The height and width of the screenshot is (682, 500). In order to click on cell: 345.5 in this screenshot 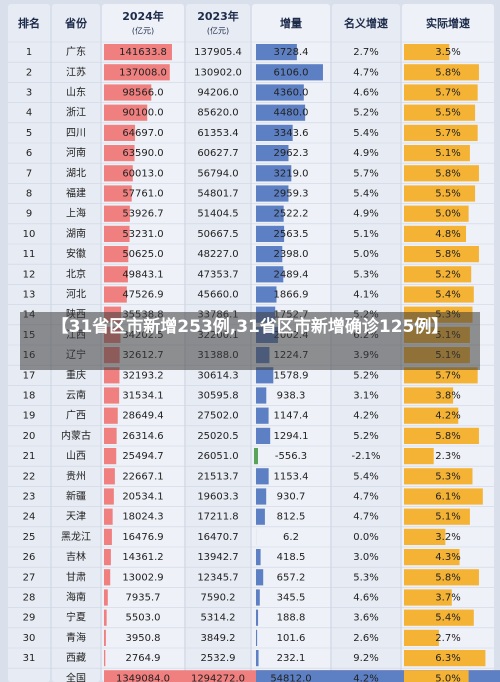, I will do `click(291, 598)`.